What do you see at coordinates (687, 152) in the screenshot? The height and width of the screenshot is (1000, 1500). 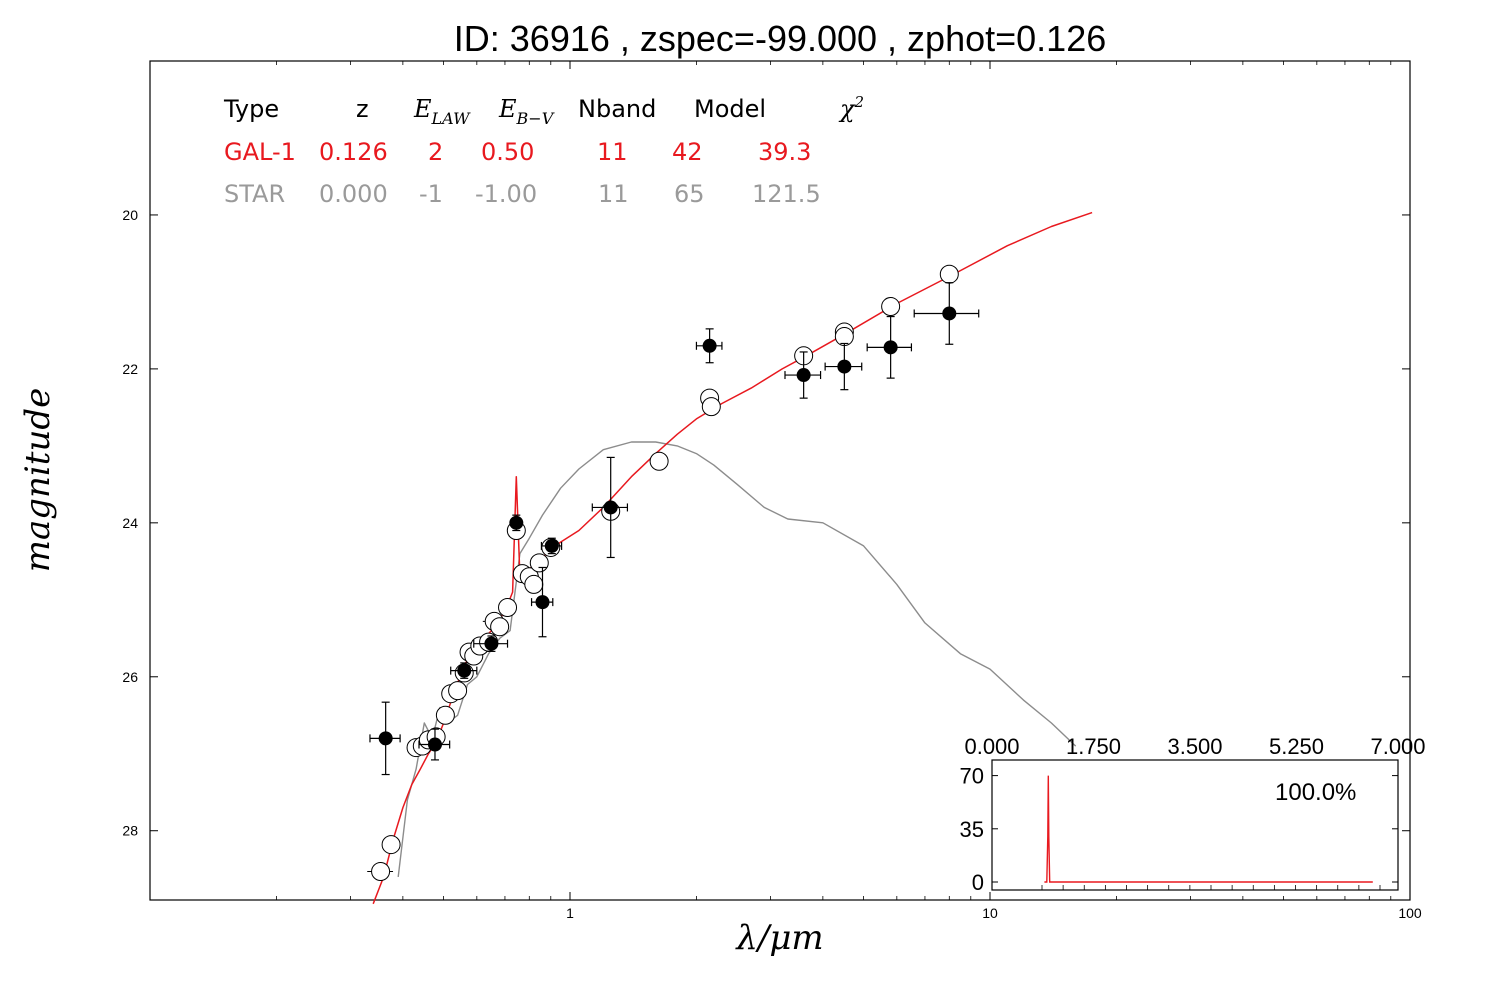 I see `row-gal-model: 42` at bounding box center [687, 152].